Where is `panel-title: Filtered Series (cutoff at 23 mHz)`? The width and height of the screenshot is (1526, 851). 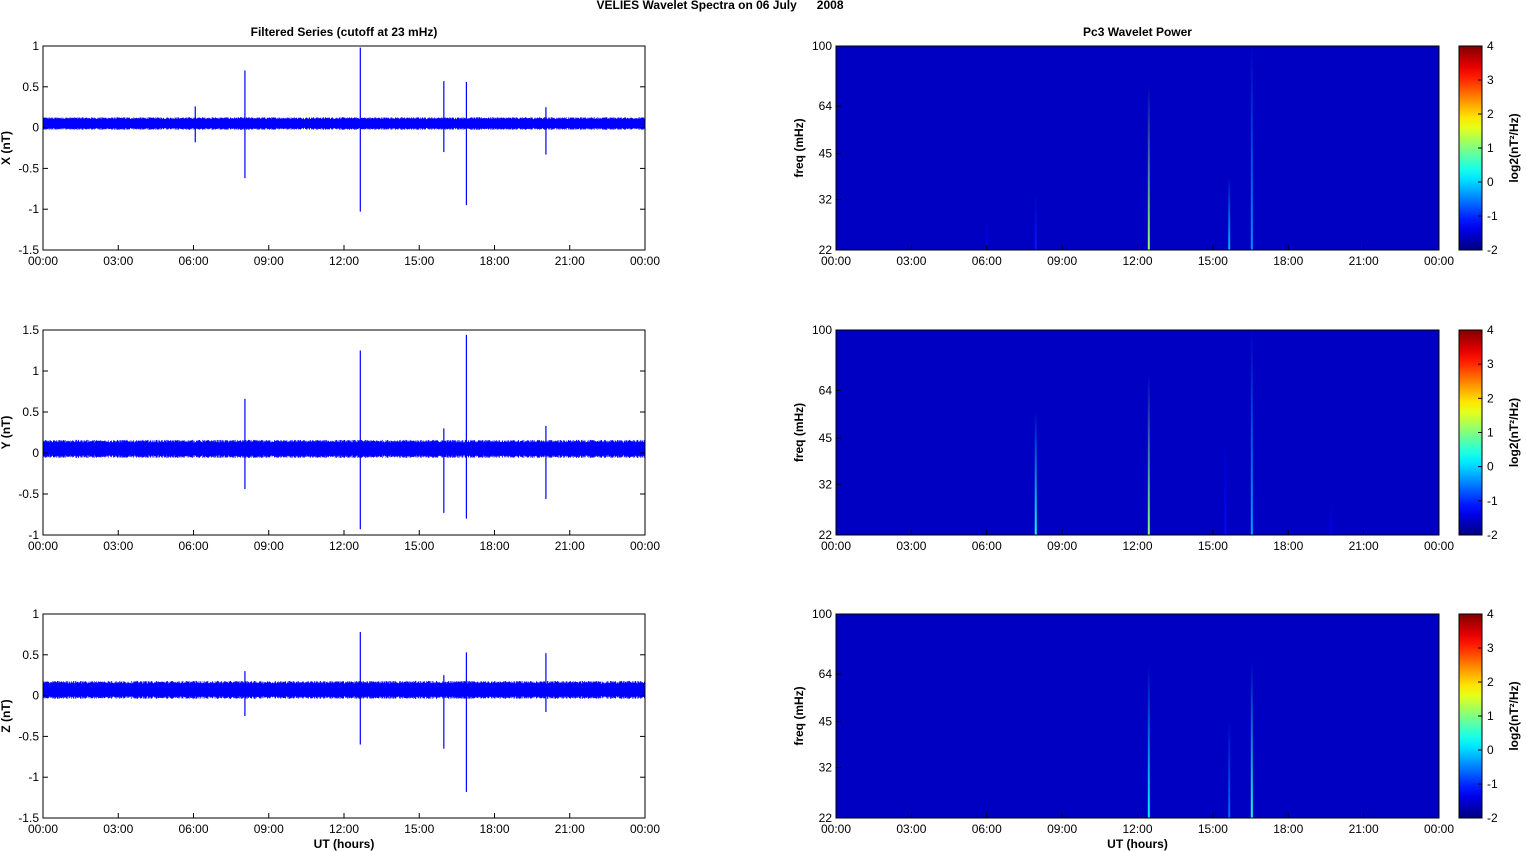
panel-title: Filtered Series (cutoff at 23 mHz) is located at coordinates (344, 32).